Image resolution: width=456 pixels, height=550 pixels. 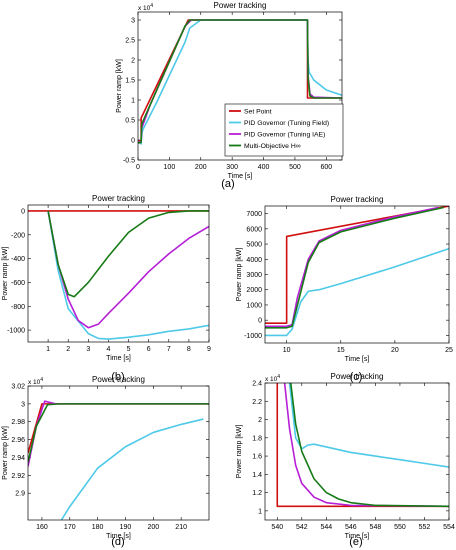 What do you see at coordinates (449, 350) in the screenshot?
I see `x-tick-label: 25` at bounding box center [449, 350].